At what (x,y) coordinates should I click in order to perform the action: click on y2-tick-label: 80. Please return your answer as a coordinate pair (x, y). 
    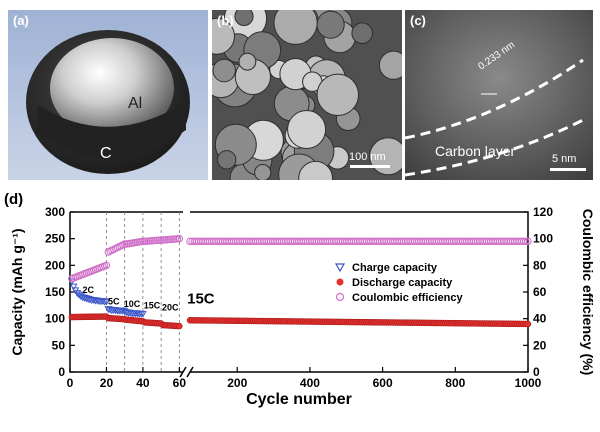
    Looking at the image, I should click on (540, 265).